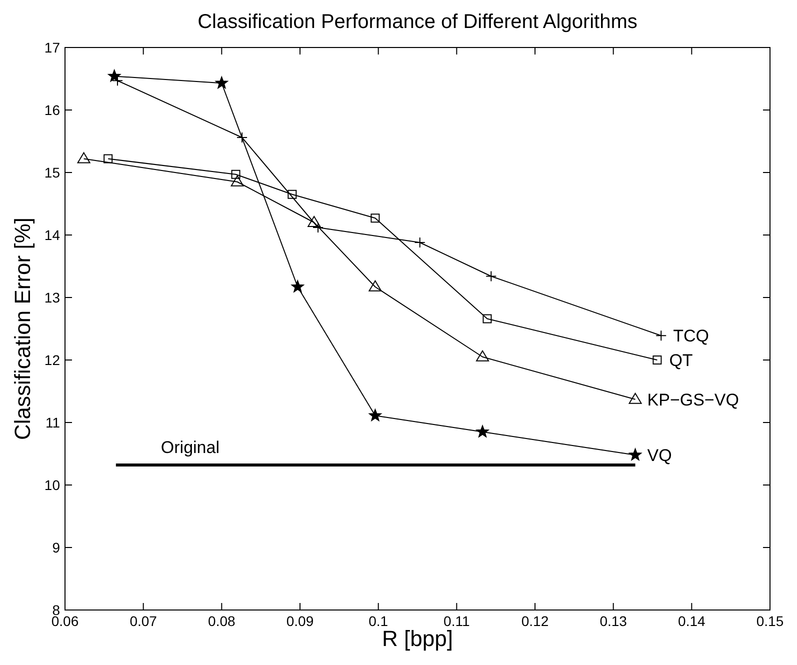  What do you see at coordinates (52, 110) in the screenshot?
I see `y-tick-label: 16` at bounding box center [52, 110].